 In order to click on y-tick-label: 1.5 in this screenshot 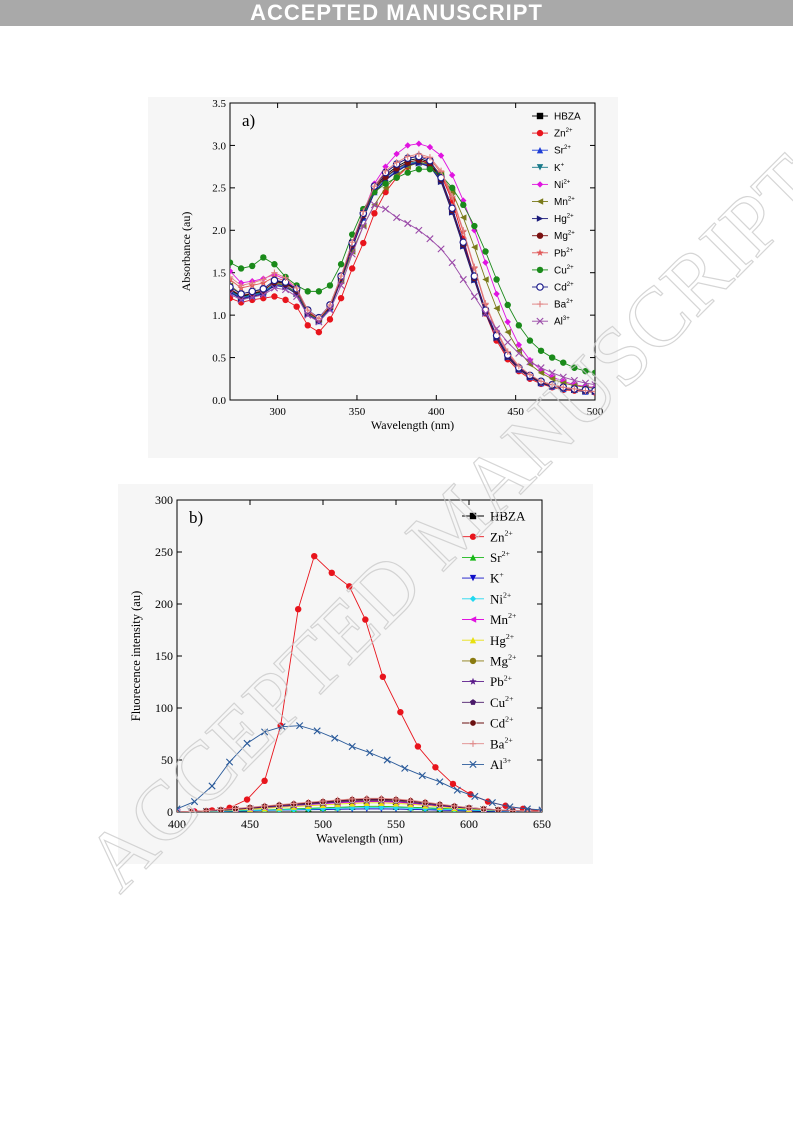, I will do `click(219, 274)`.